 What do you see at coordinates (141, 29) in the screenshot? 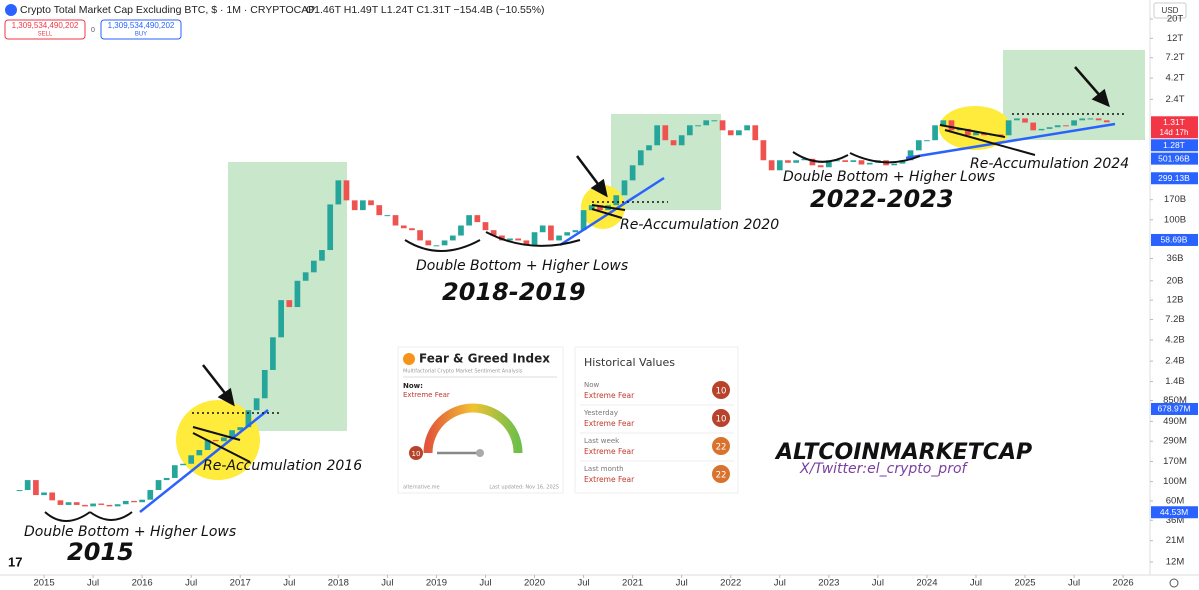
I see `buy-button` at bounding box center [141, 29].